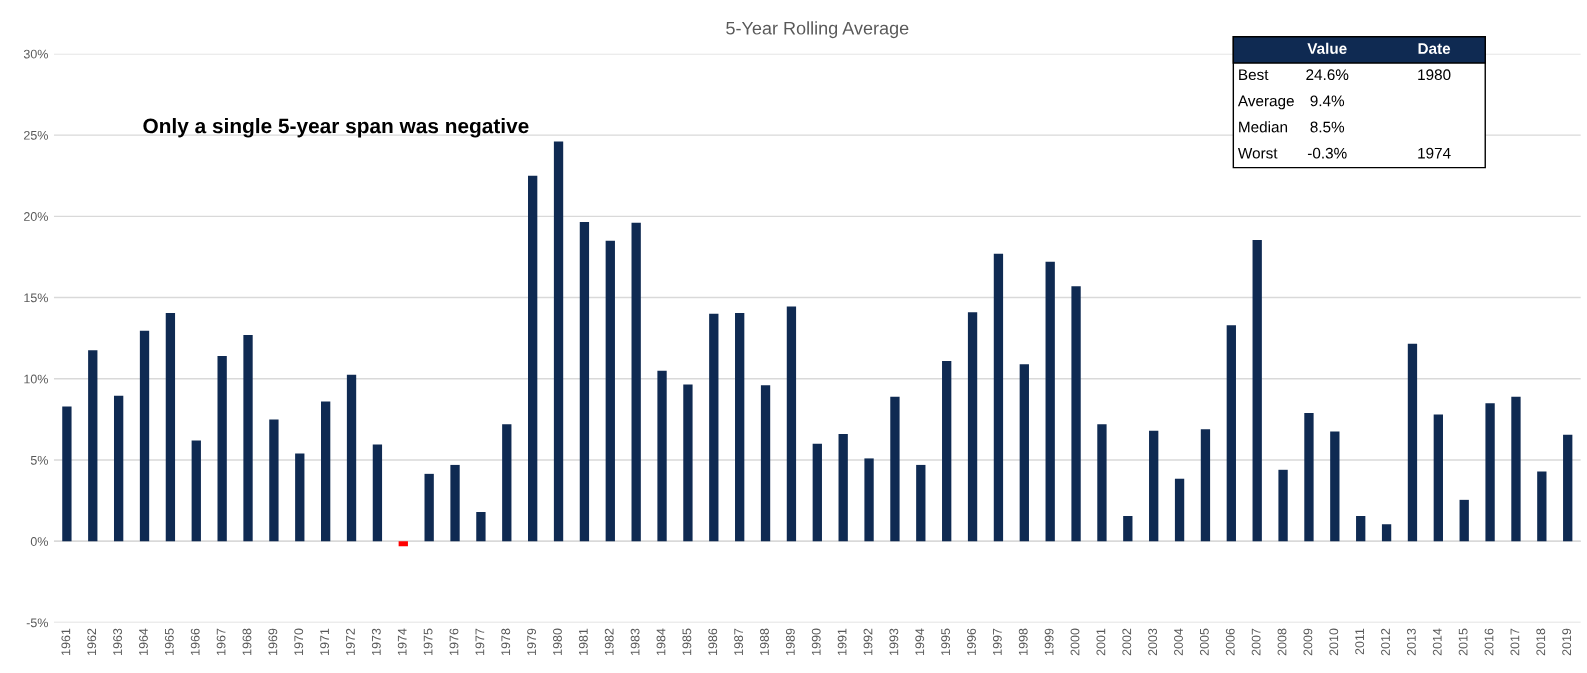 Image resolution: width=1587 pixels, height=673 pixels. Describe the element at coordinates (1434, 153) in the screenshot. I see `annotation: 1974` at that location.